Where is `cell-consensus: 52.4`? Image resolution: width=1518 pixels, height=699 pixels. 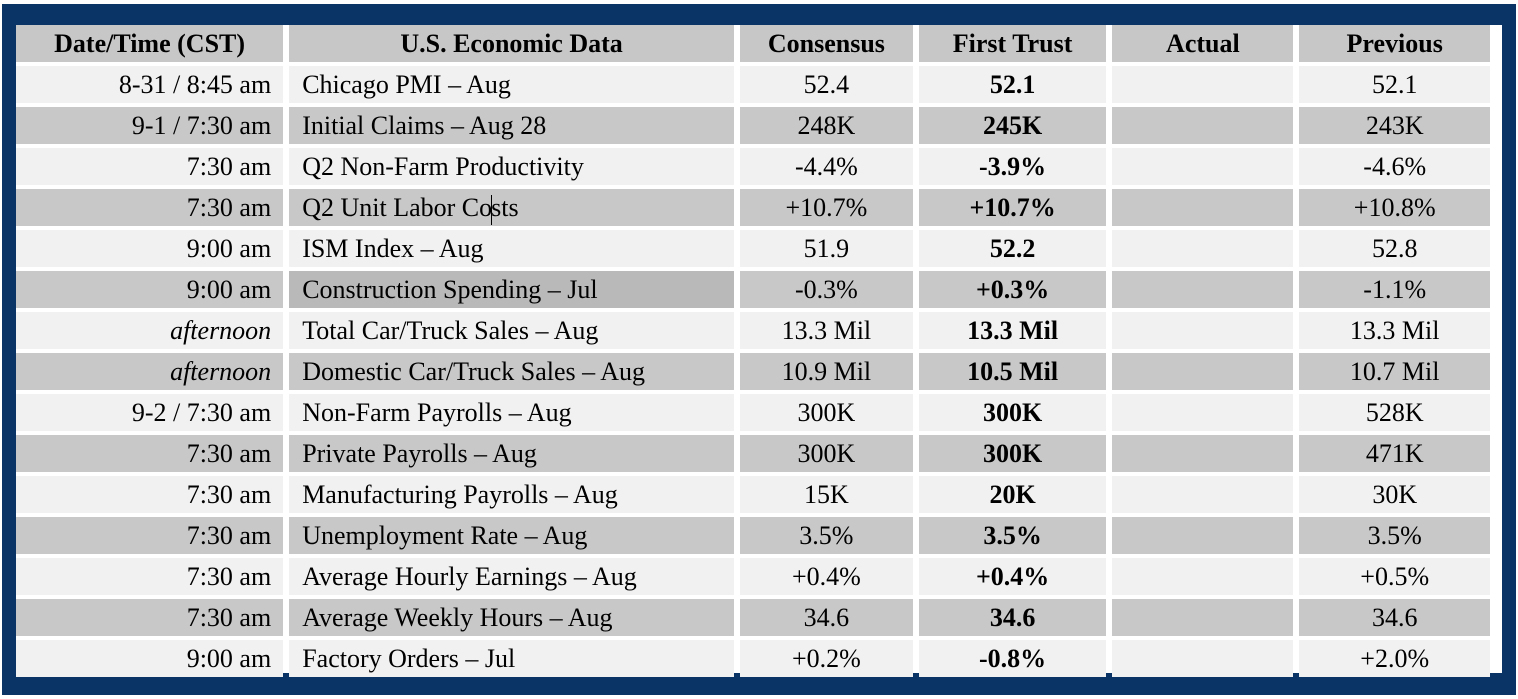
cell-consensus: 52.4 is located at coordinates (826, 84).